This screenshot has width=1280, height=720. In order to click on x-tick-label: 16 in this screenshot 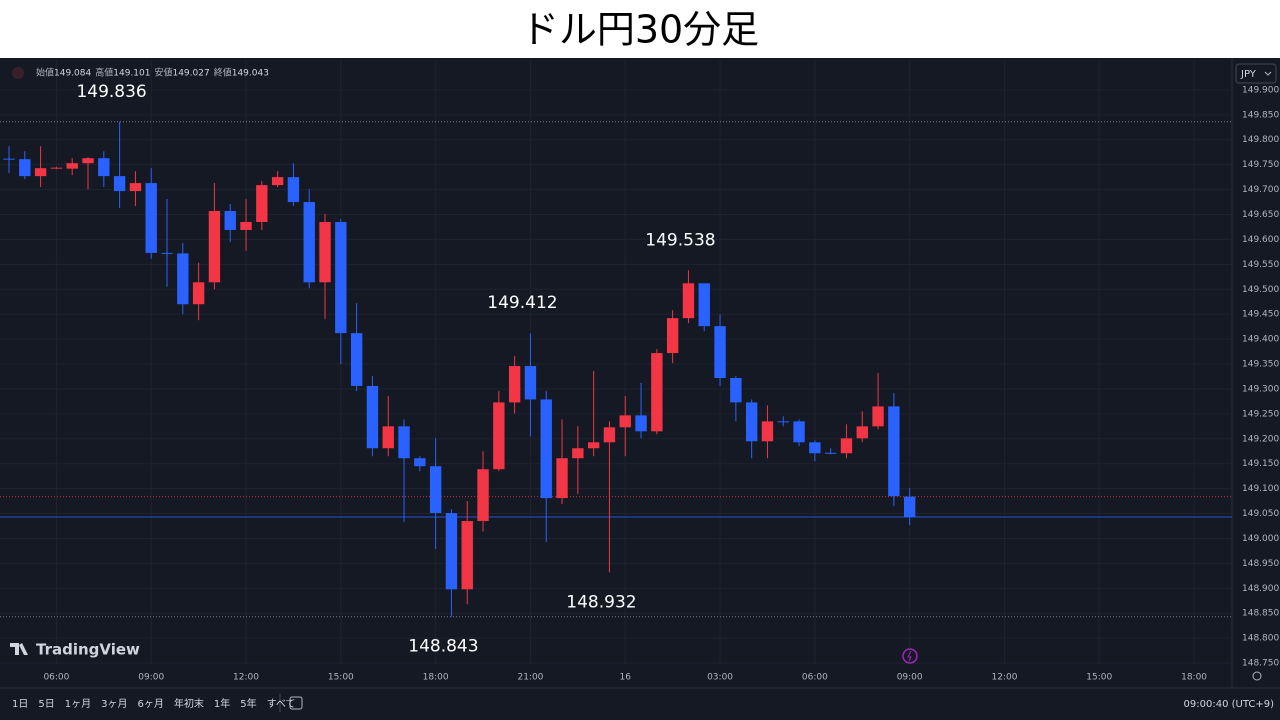, I will do `click(626, 678)`.